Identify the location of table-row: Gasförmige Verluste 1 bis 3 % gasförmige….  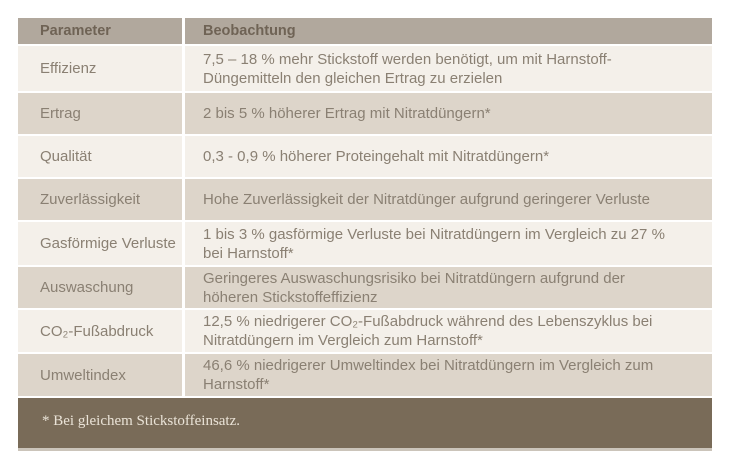
(365, 243).